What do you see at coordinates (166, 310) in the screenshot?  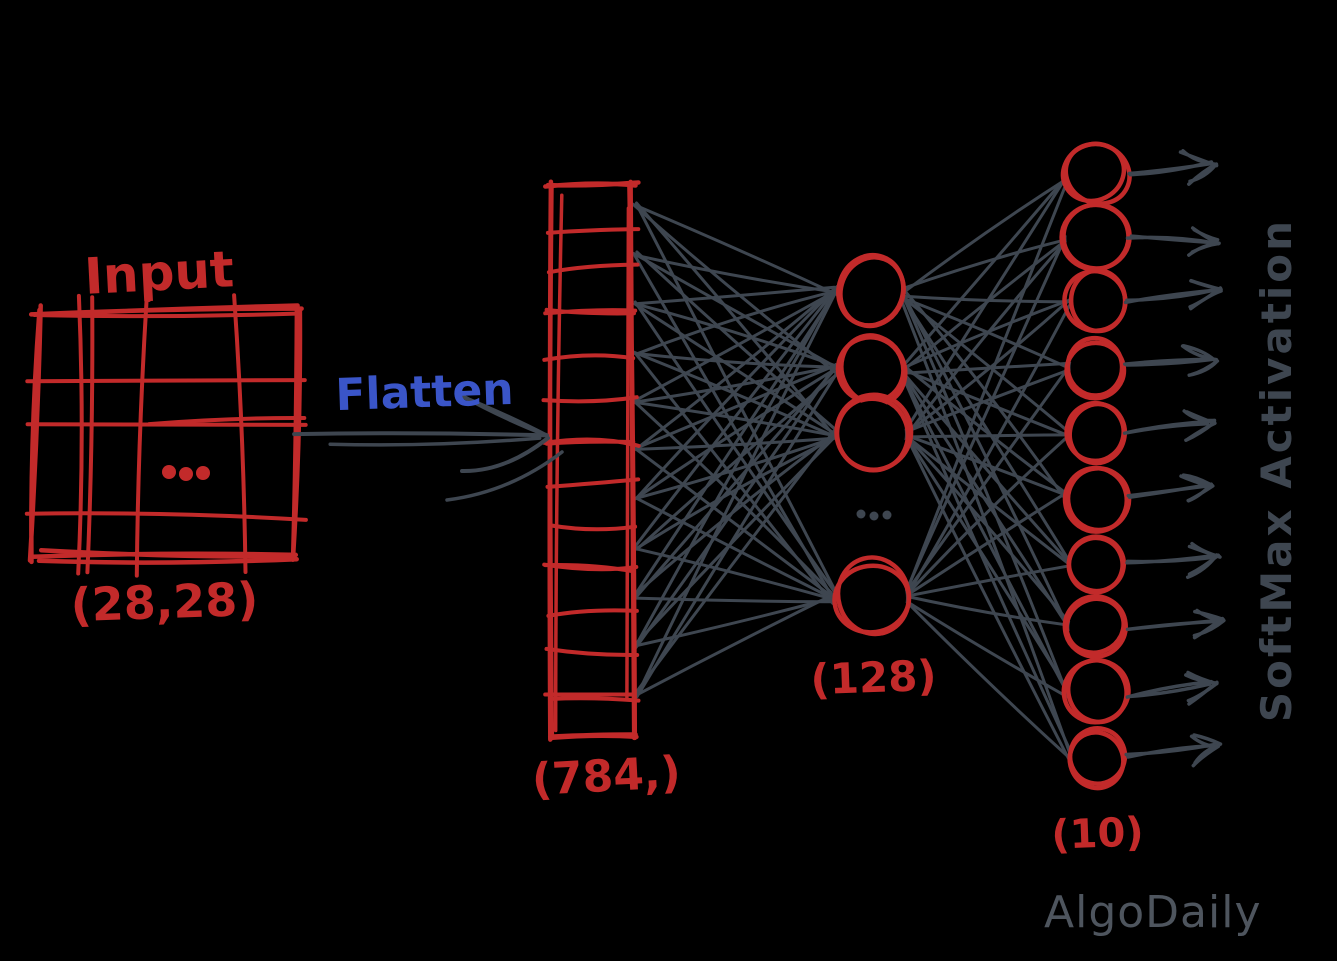 I see `input-grid-border` at bounding box center [166, 310].